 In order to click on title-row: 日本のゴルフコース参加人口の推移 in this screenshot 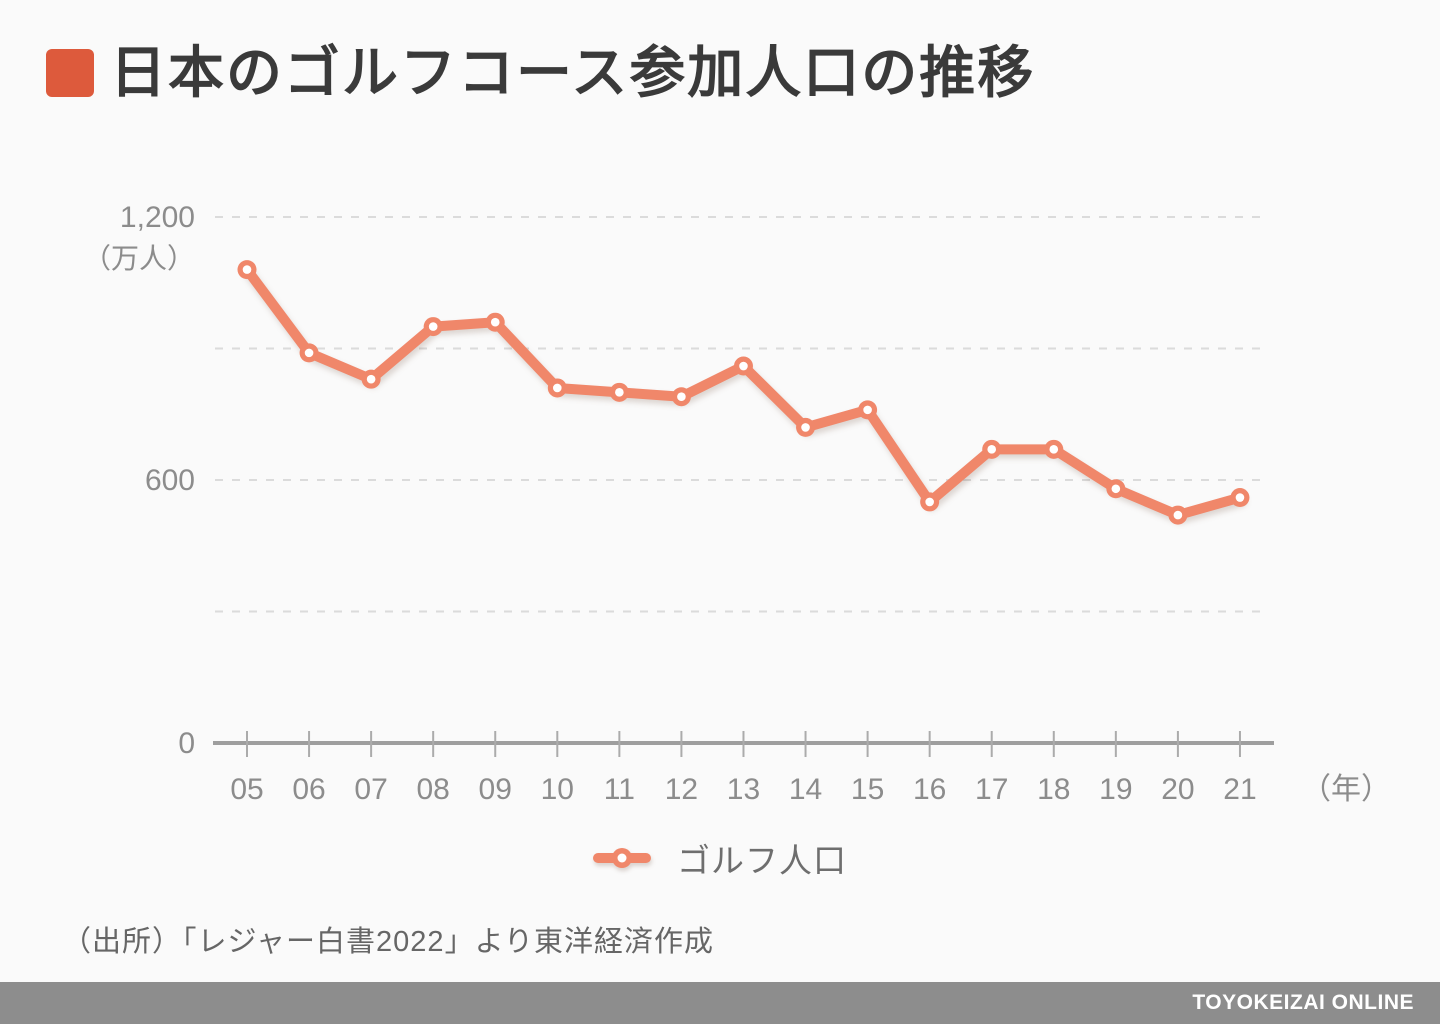, I will do `click(540, 73)`.